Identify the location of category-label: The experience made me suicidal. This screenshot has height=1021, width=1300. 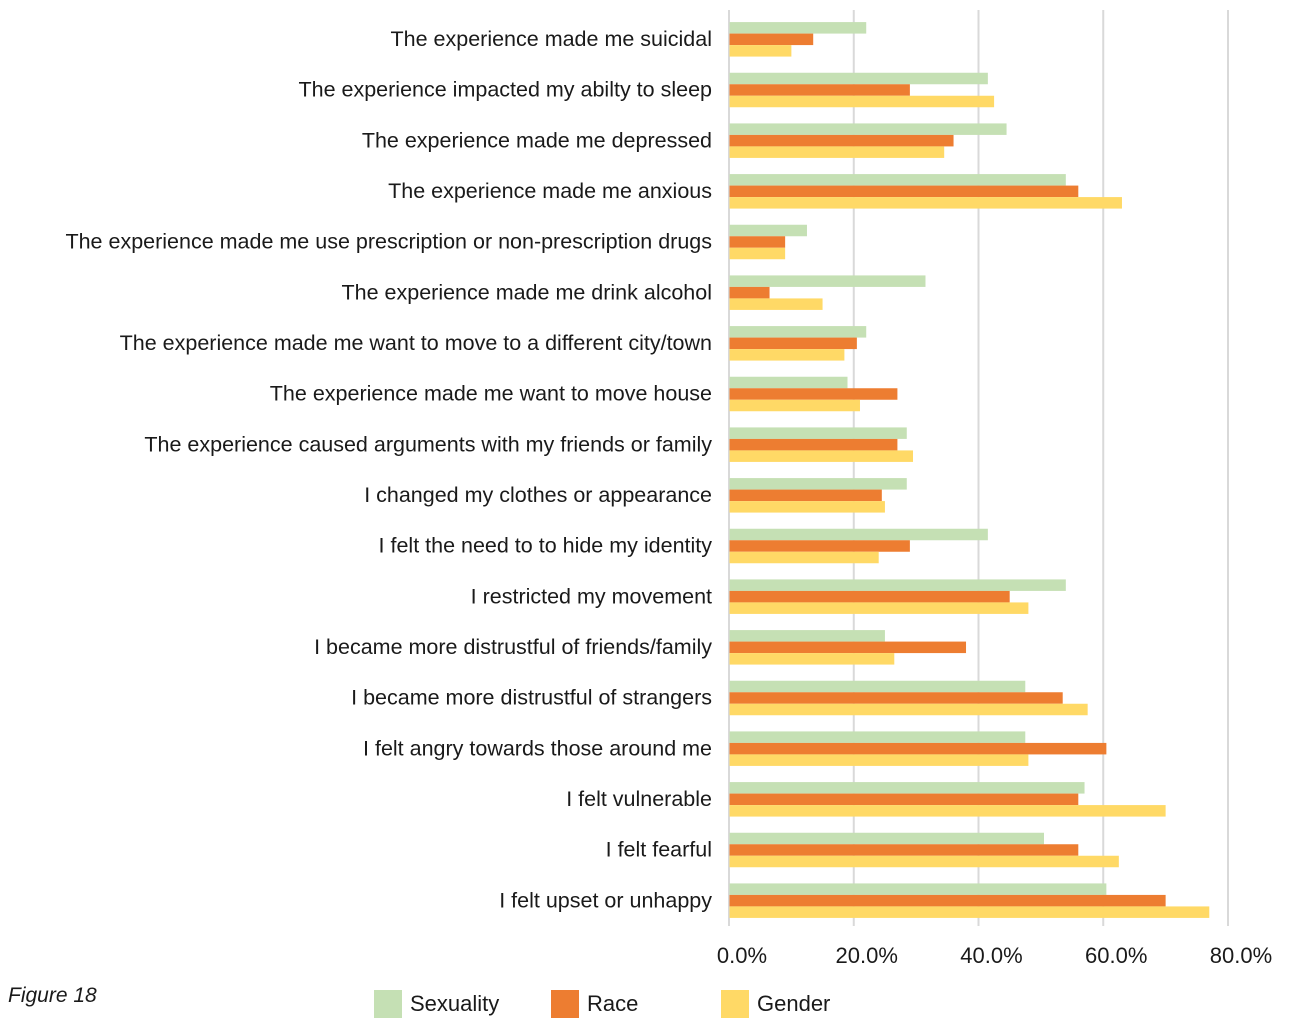
(551, 39).